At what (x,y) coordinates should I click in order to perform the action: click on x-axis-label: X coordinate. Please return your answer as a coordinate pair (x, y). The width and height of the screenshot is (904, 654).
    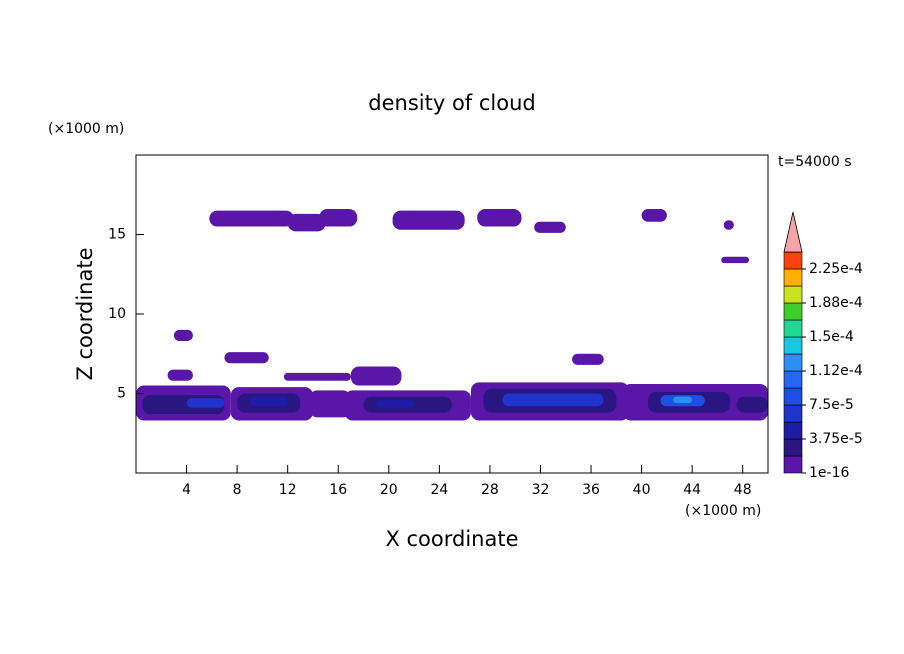
    Looking at the image, I should click on (451, 539).